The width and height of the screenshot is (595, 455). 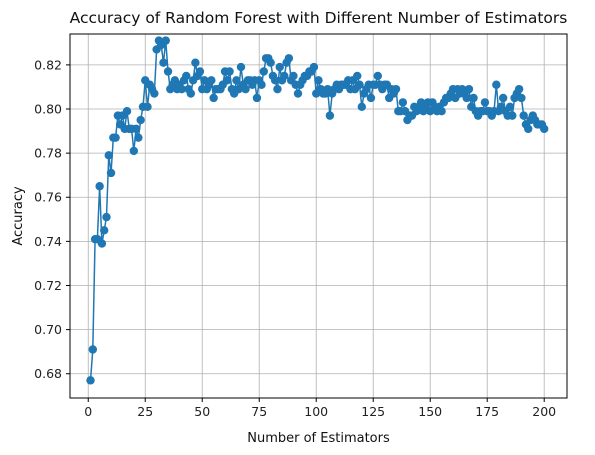 What do you see at coordinates (318, 438) in the screenshot?
I see `x-axis-label: Number of Estimators` at bounding box center [318, 438].